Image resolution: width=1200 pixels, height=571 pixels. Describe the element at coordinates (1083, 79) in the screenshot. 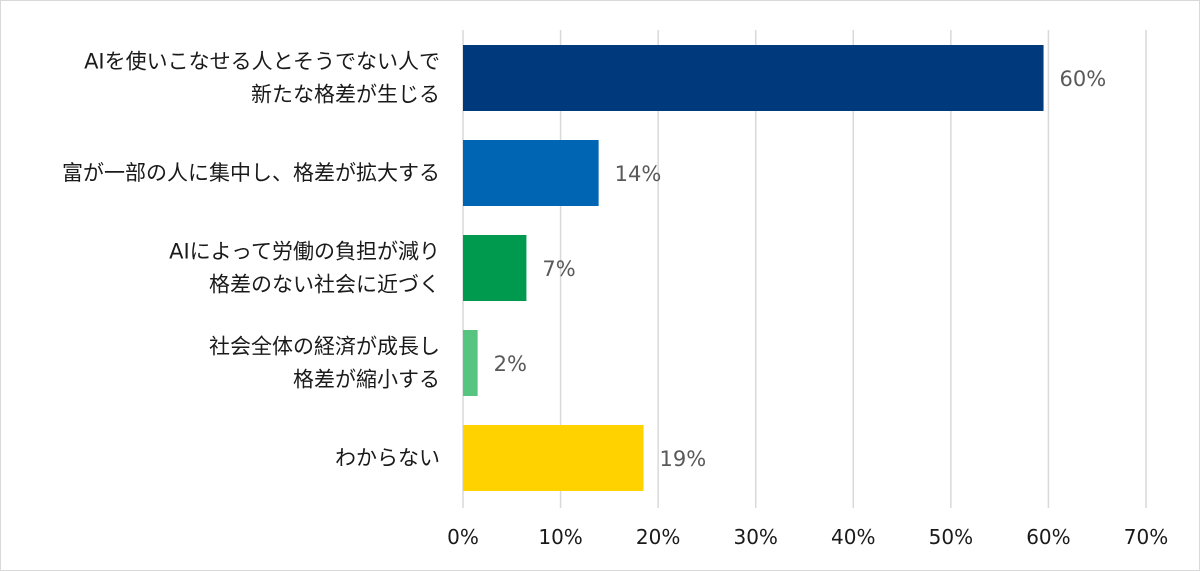

I see `data-label-1: 60%` at that location.